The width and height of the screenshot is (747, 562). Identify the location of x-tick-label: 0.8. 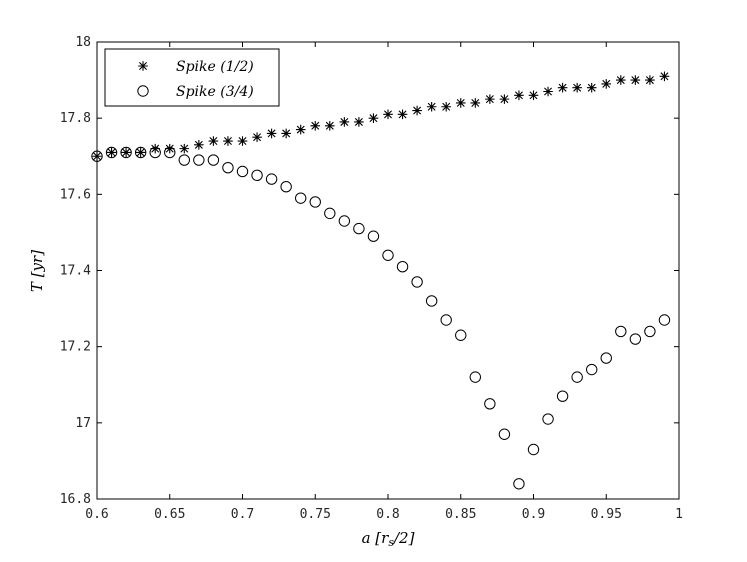
(387, 514).